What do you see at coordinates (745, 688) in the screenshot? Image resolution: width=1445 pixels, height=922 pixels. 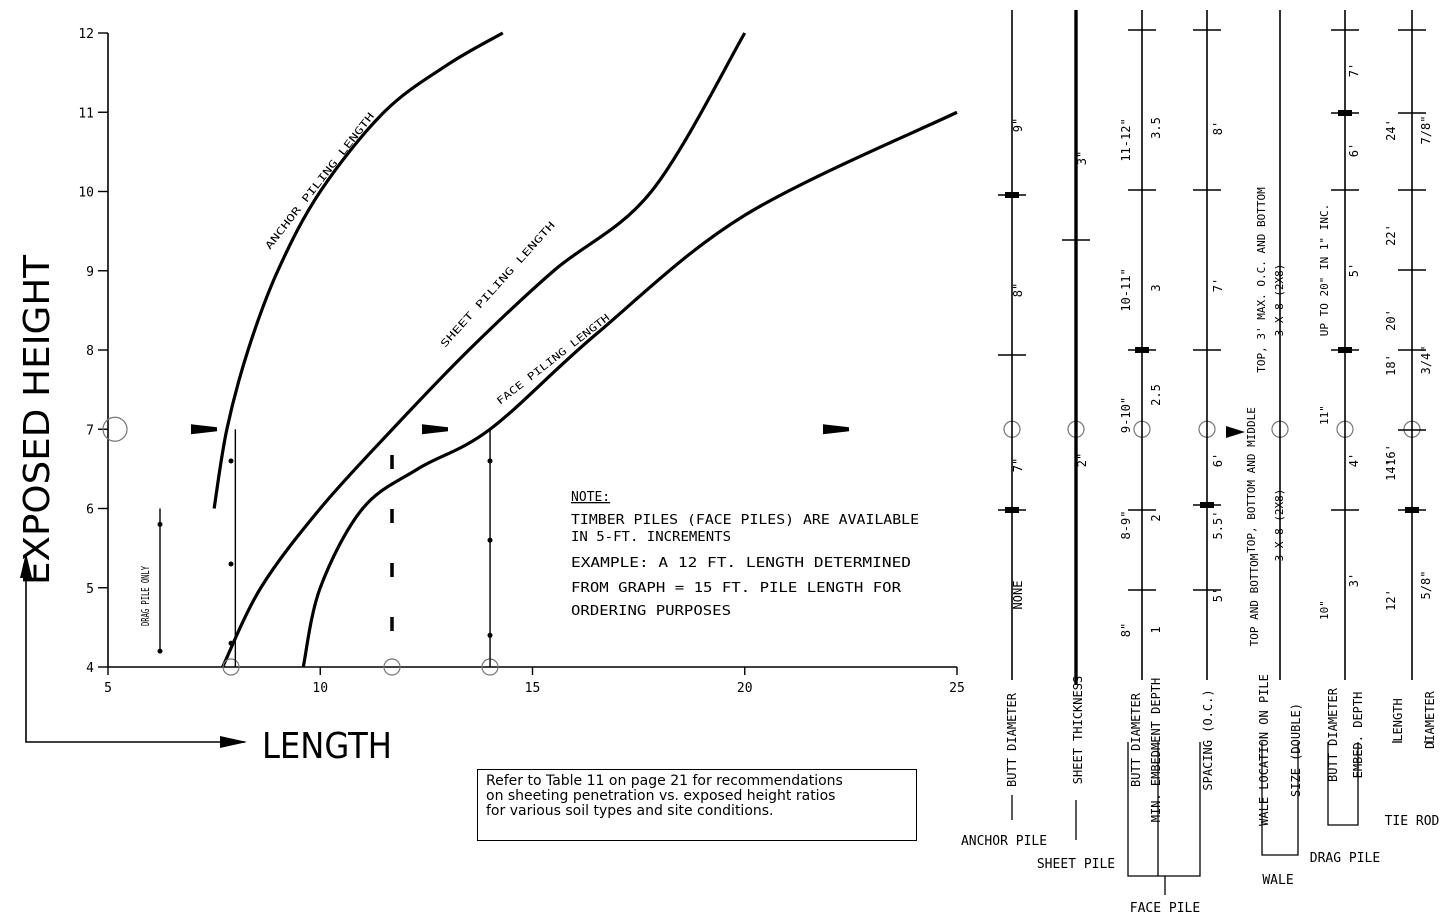 I see `x-tick-label: 20` at bounding box center [745, 688].